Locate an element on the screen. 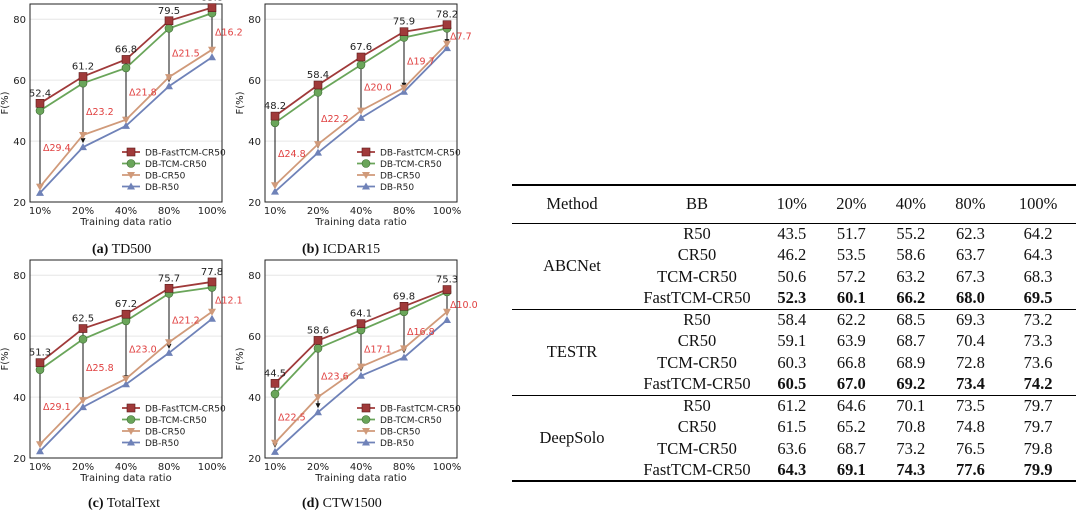 The image size is (1080, 514). table-row: TCM-CR50 50.6 57.2 63.2 67.3 68.3 is located at coordinates (794, 277).